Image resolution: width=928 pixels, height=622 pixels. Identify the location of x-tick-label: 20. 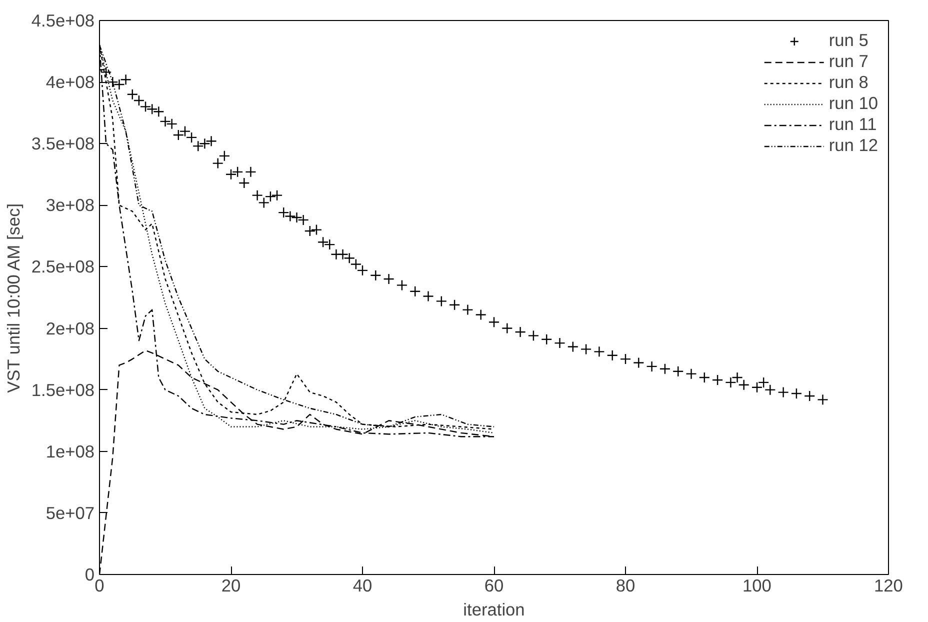
(231, 586).